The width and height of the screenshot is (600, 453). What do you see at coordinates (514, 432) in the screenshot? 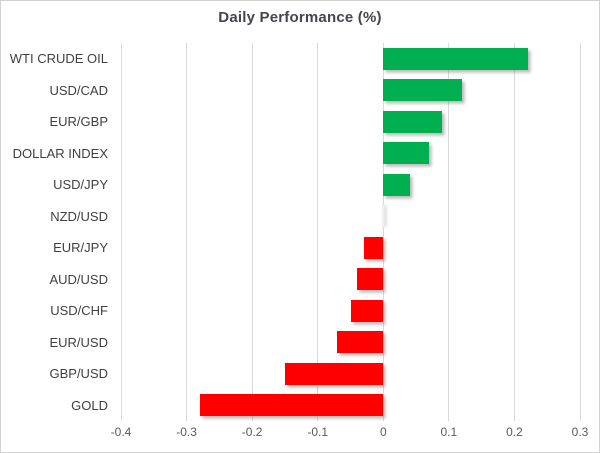
I see `x-tick-label-0.2: 0.2` at bounding box center [514, 432].